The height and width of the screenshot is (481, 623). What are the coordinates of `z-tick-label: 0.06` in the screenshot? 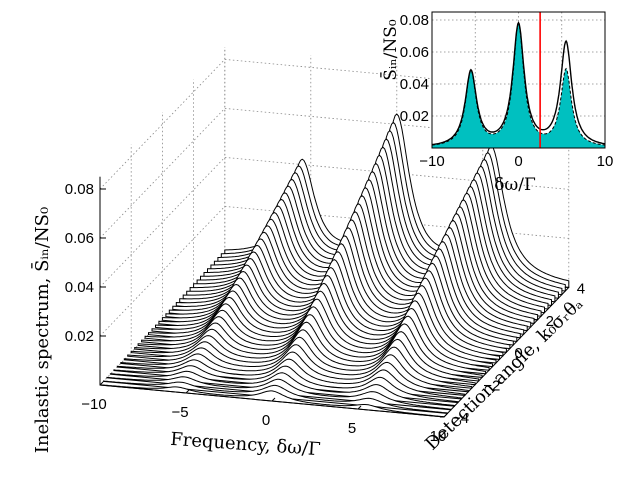 It's located at (79, 238).